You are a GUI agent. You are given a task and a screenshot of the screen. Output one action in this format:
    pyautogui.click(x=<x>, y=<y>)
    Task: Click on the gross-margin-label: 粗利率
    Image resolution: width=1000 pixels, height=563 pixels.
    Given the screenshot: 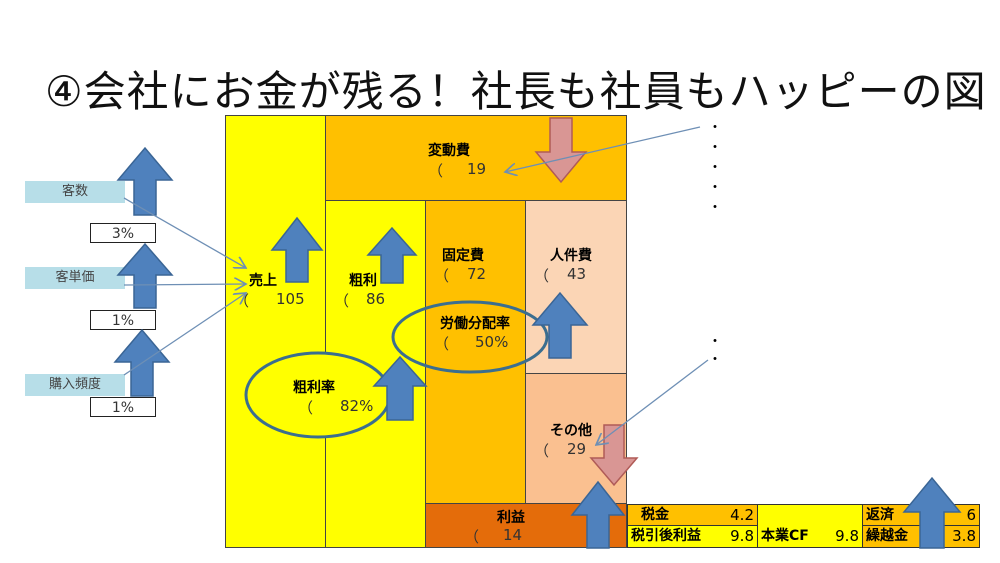 What is the action you would take?
    pyautogui.click(x=314, y=388)
    